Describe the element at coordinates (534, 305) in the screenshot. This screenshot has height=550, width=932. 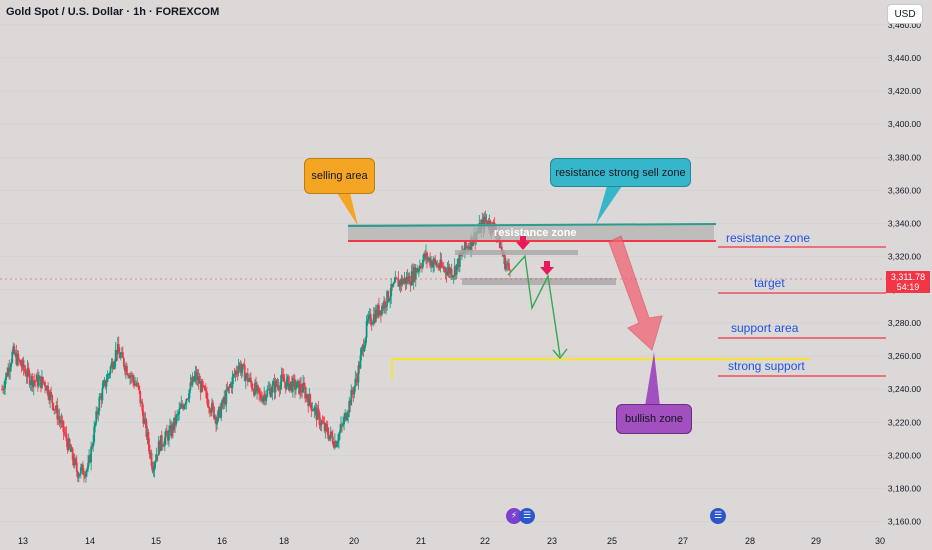
I see `projection-path` at that location.